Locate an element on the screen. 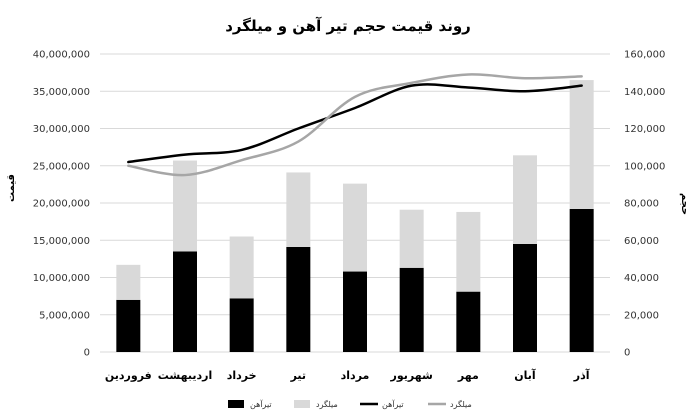  left-axis-title: قیمت is located at coordinates (11, 188).